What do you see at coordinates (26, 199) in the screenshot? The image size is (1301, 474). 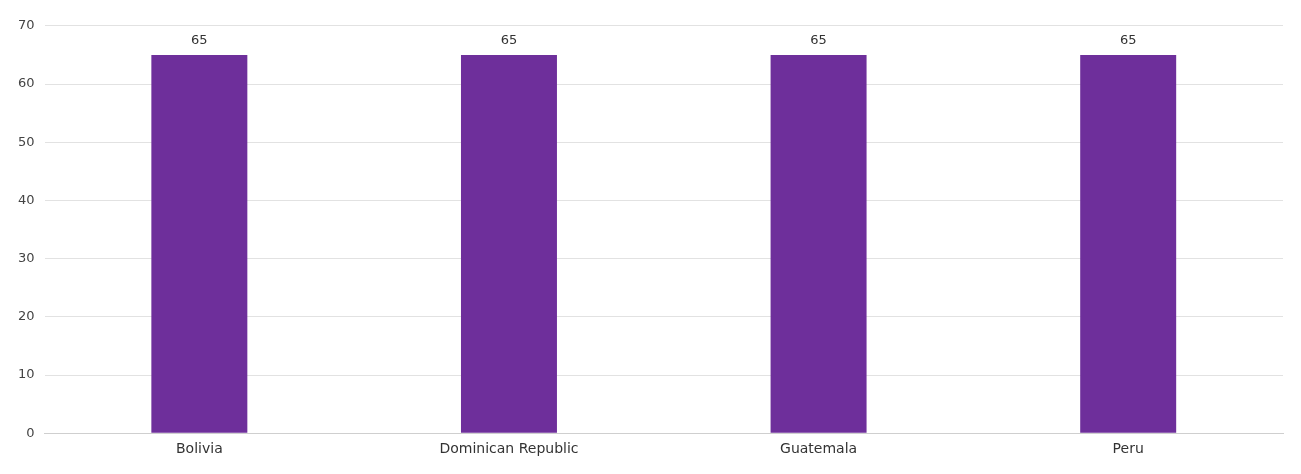 I see `y-tick-label: 40` at bounding box center [26, 199].